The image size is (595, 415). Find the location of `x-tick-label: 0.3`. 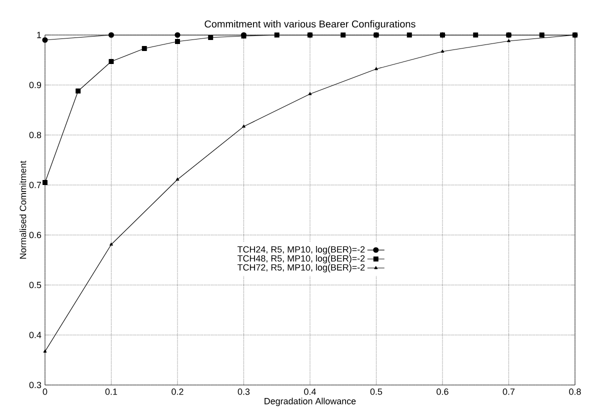

x-tick-label: 0.3 is located at coordinates (244, 391).